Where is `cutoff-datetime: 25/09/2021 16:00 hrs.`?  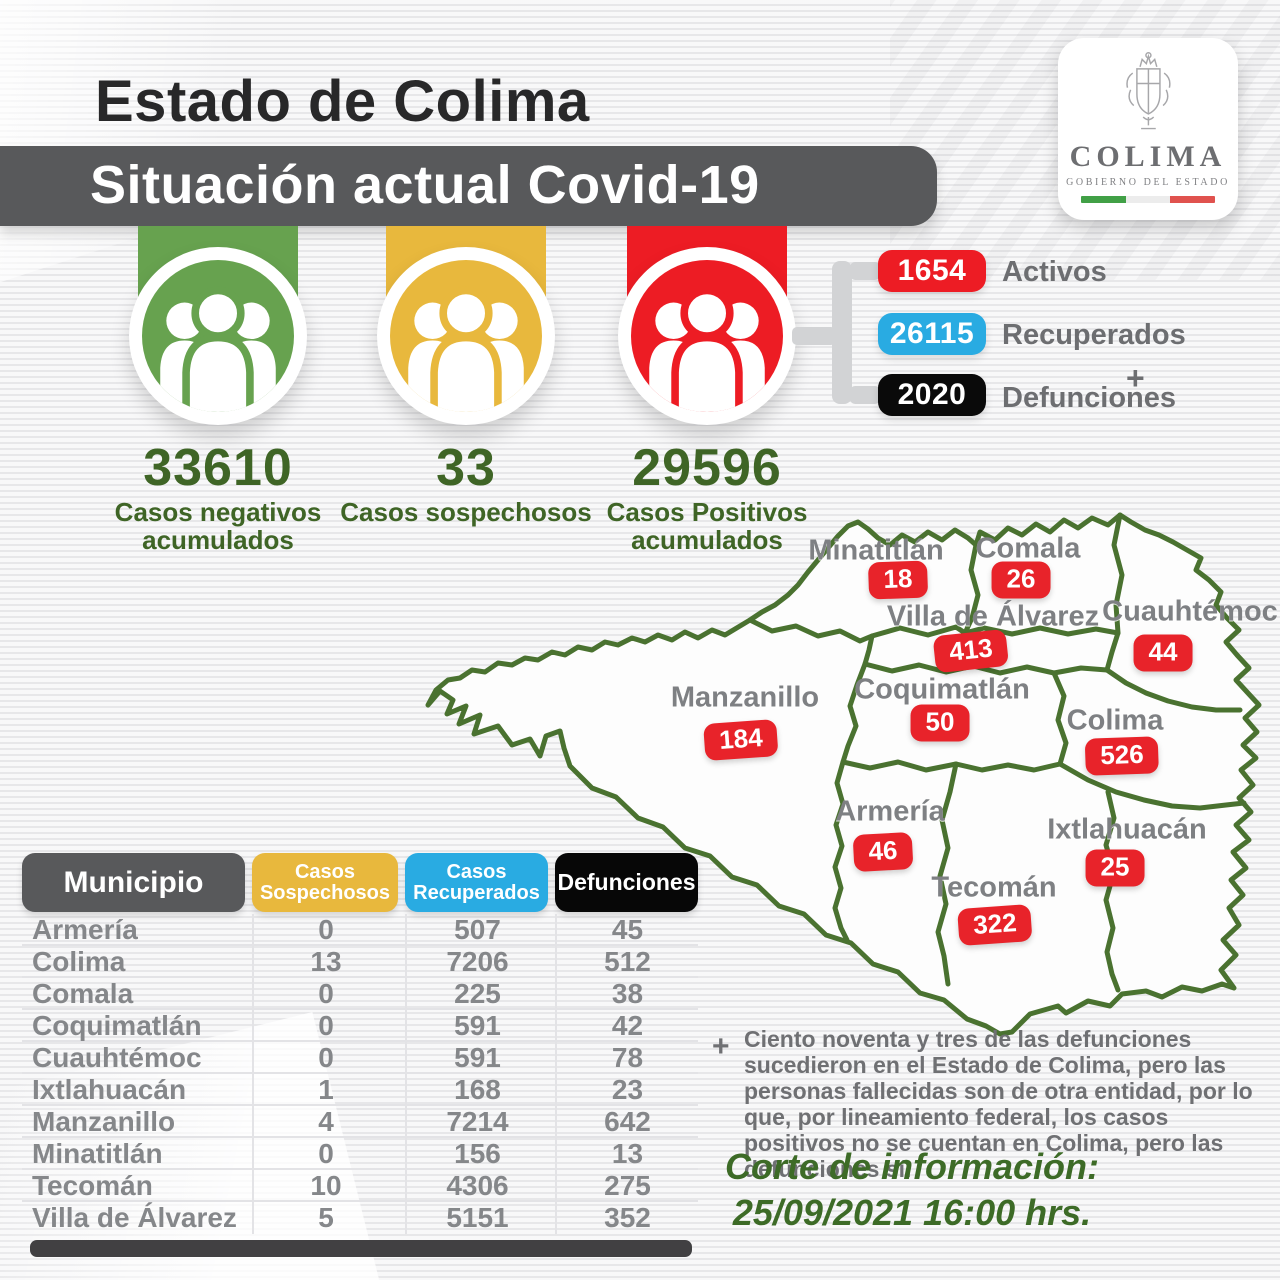 cutoff-datetime: 25/09/2021 16:00 hrs. is located at coordinates (912, 1212).